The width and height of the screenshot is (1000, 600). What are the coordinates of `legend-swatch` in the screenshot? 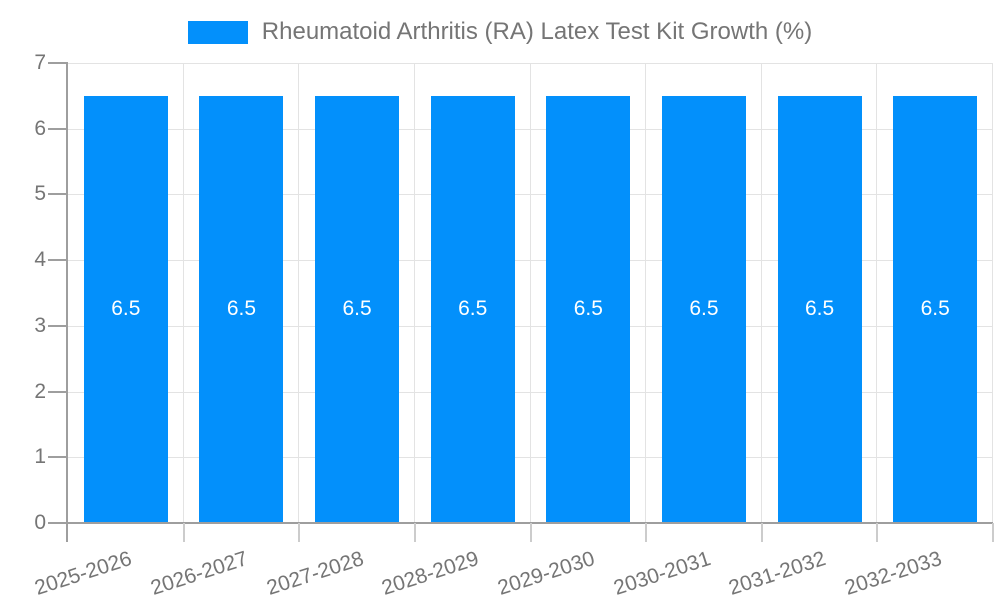 It's located at (217, 32).